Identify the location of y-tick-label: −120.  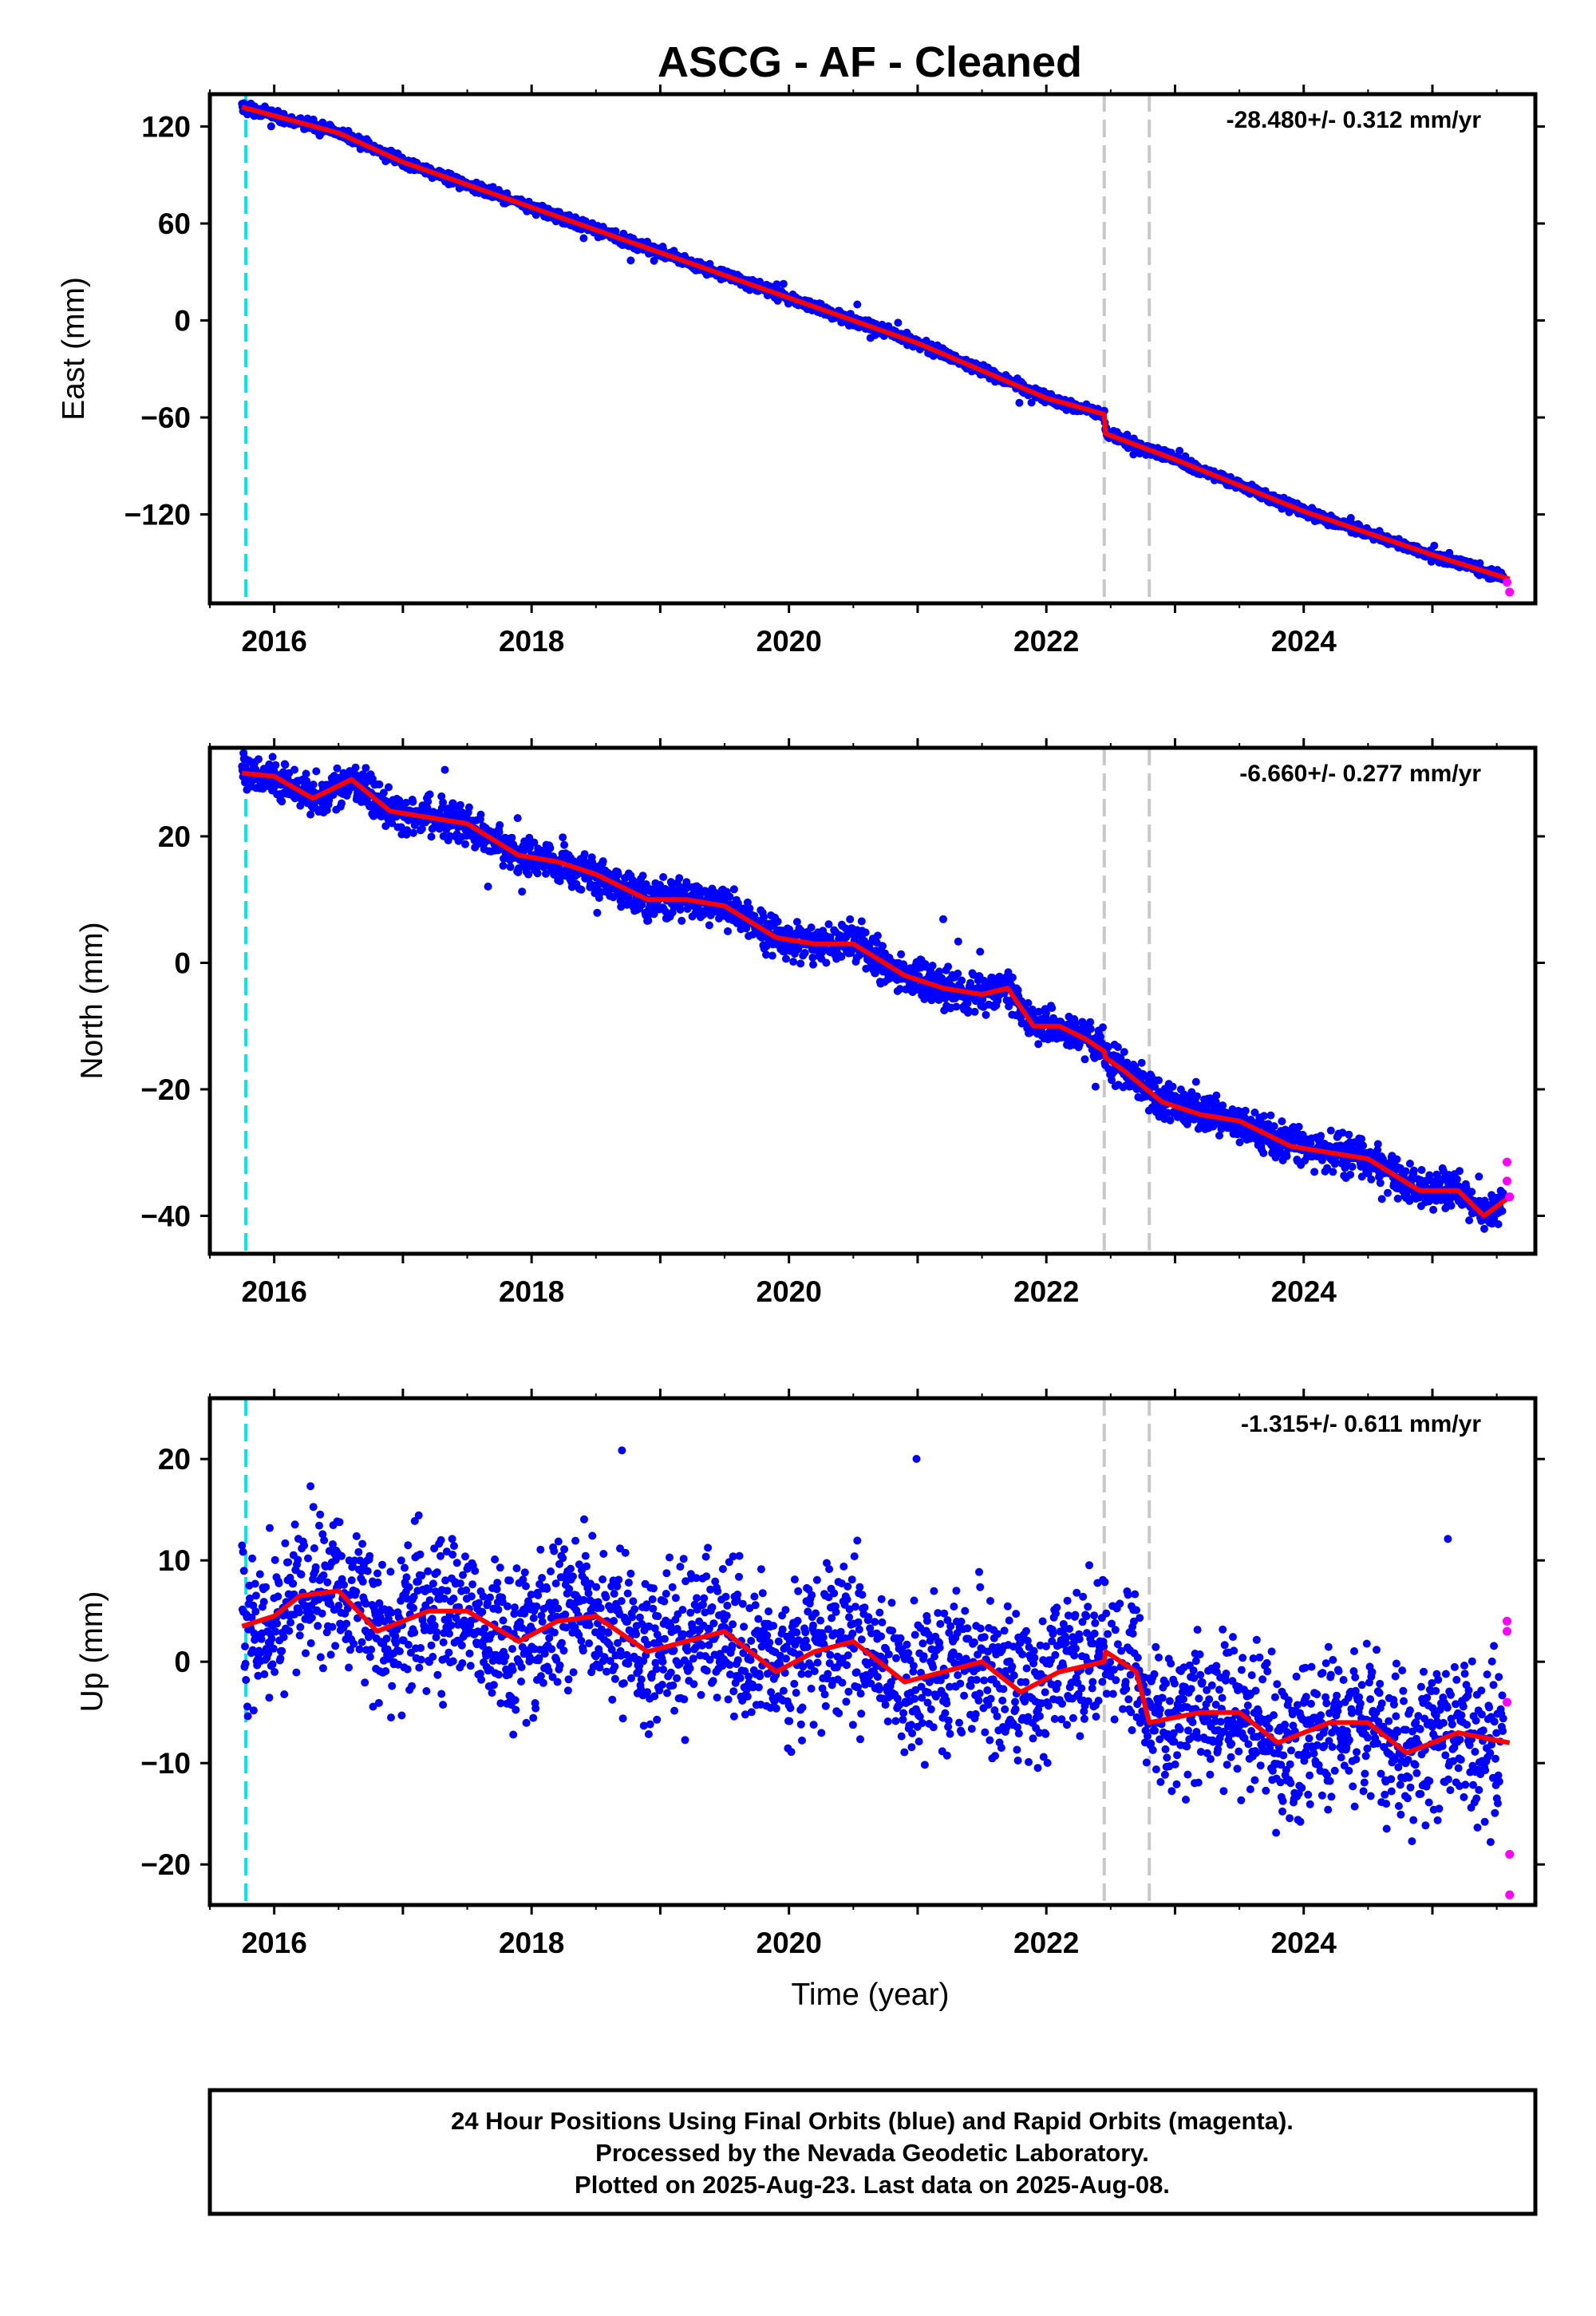
(157, 515).